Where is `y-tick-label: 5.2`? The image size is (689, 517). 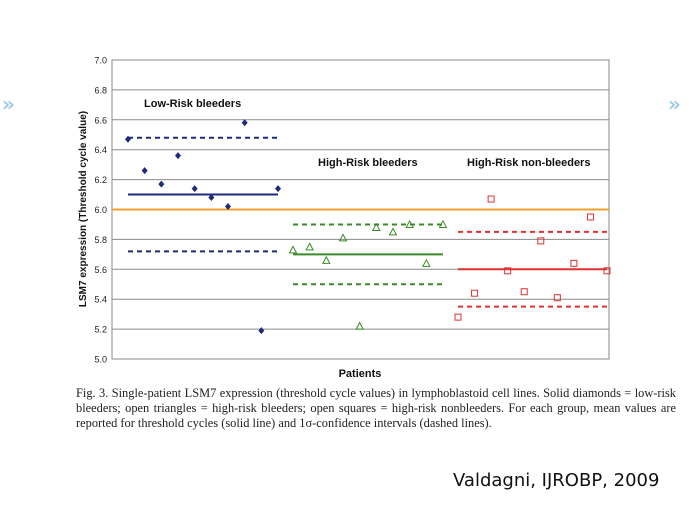 y-tick-label: 5.2 is located at coordinates (100, 330).